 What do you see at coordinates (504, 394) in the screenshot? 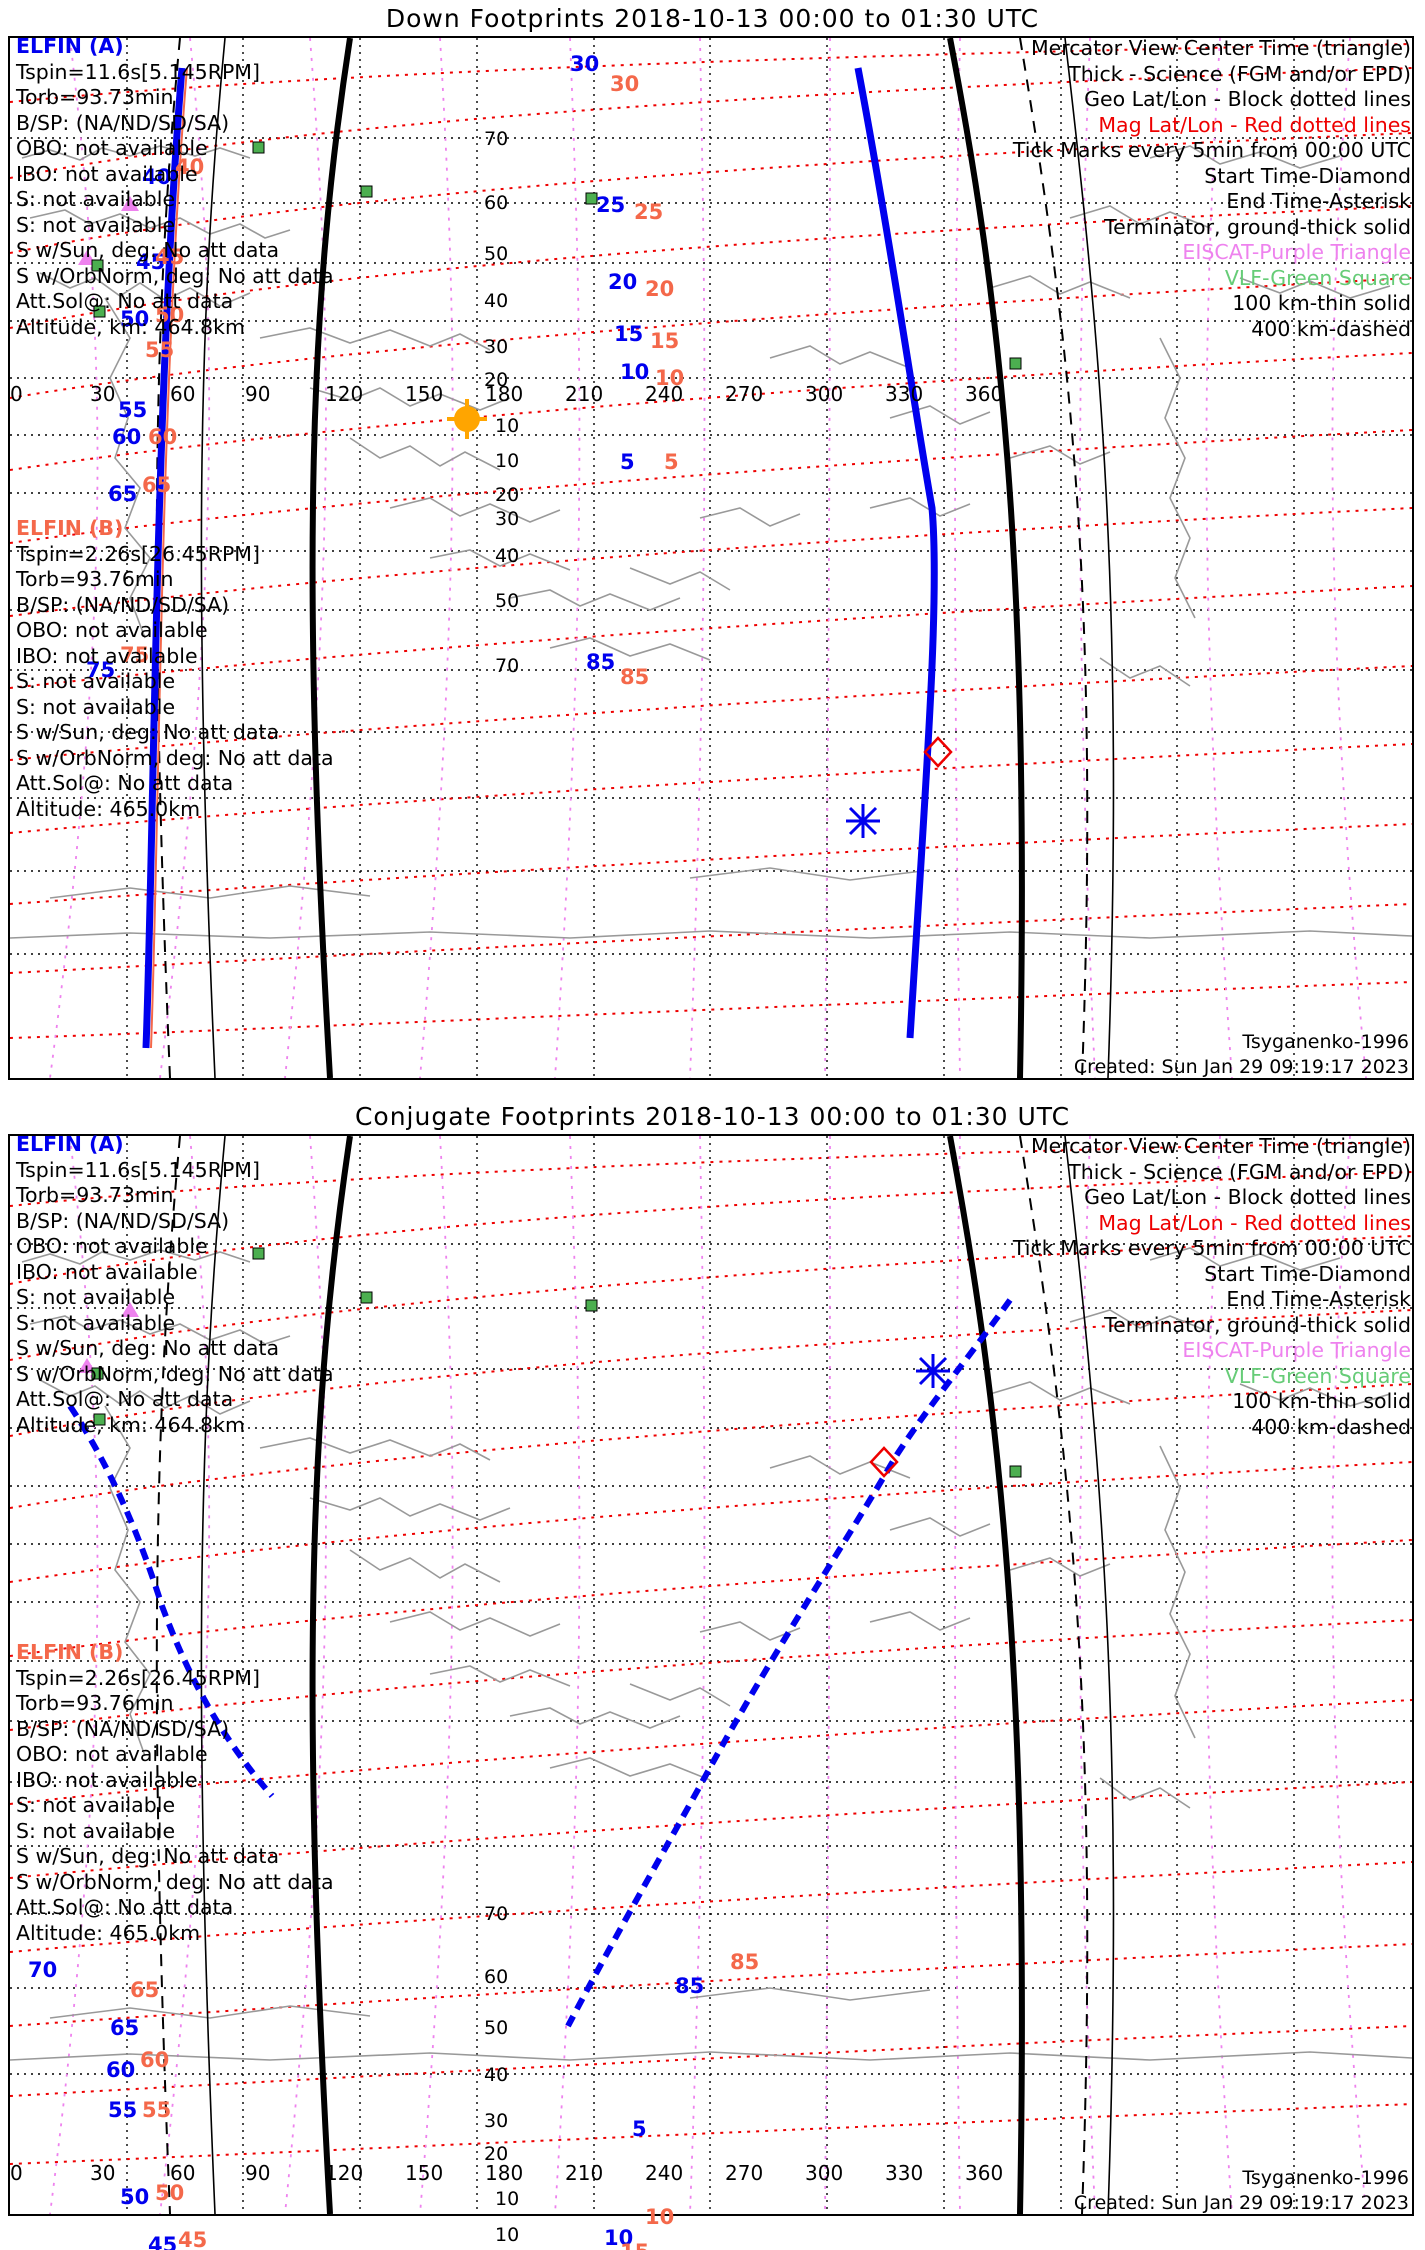
I see `lon-tick: 180` at bounding box center [504, 394].